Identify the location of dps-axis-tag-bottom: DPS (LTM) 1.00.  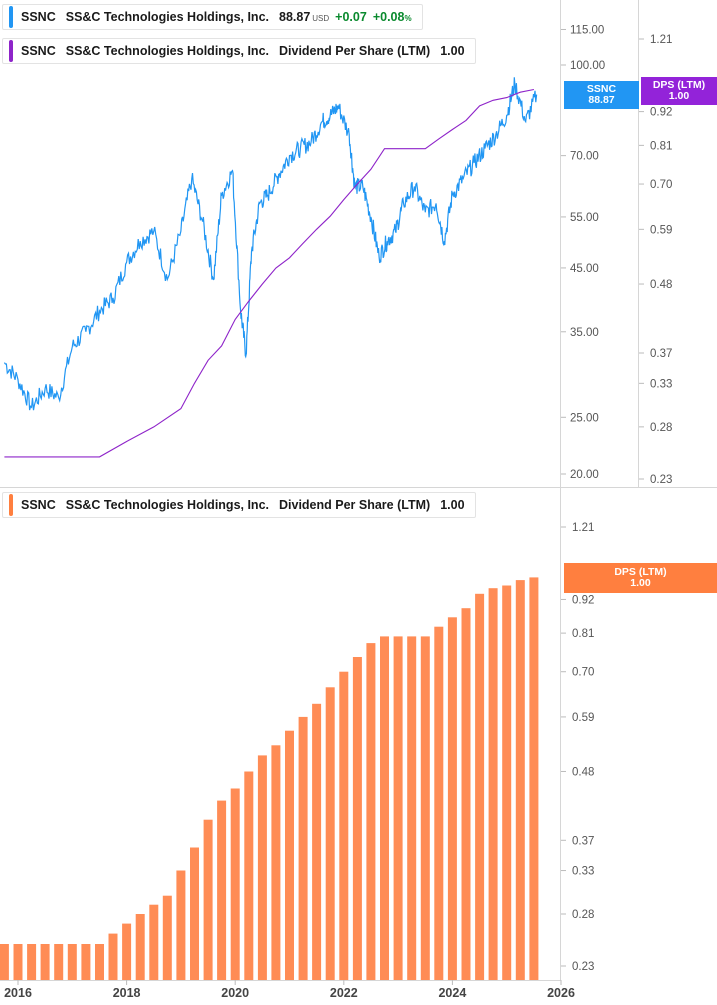
(640, 578).